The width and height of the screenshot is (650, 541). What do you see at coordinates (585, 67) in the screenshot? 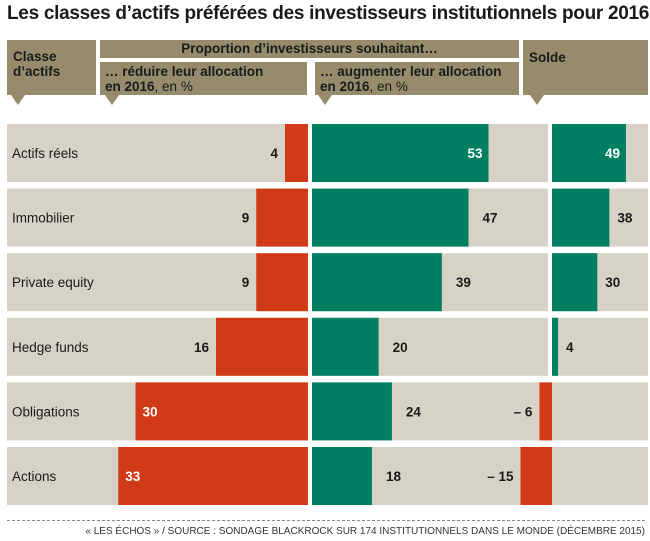
I see `header-solde: Solde` at bounding box center [585, 67].